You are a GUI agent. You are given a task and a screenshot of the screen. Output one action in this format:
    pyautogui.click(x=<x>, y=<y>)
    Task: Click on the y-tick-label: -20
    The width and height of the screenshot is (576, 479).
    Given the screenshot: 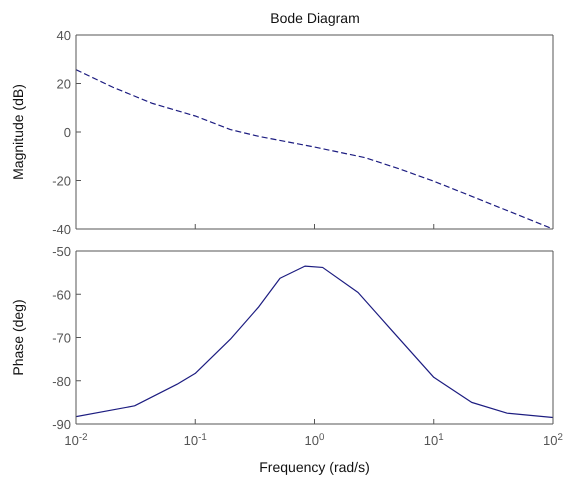 What is the action you would take?
    pyautogui.click(x=61, y=181)
    